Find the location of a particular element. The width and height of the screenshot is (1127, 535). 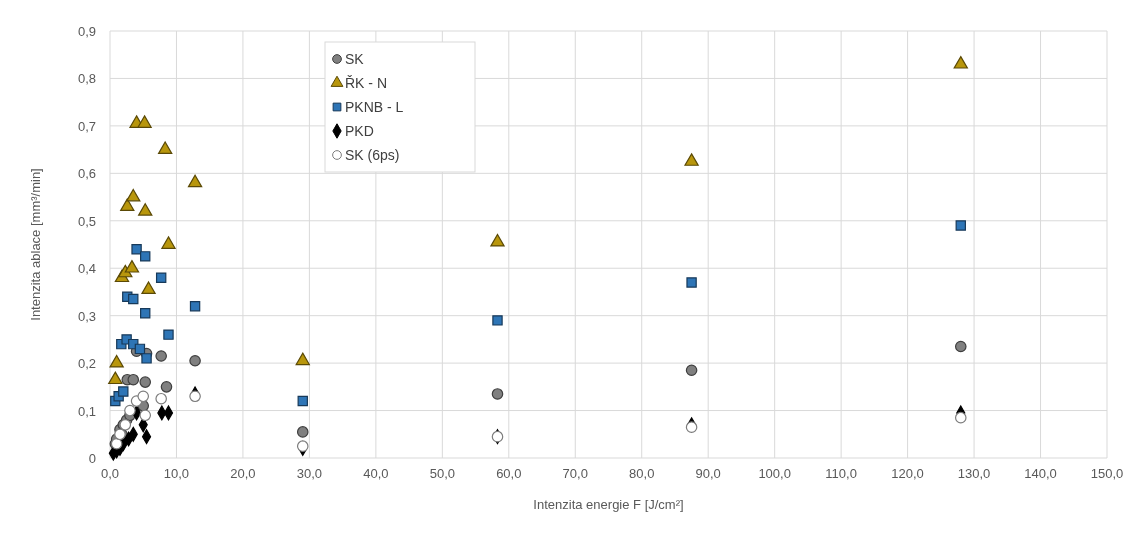

y-tick-label: 0 is located at coordinates (92, 458).